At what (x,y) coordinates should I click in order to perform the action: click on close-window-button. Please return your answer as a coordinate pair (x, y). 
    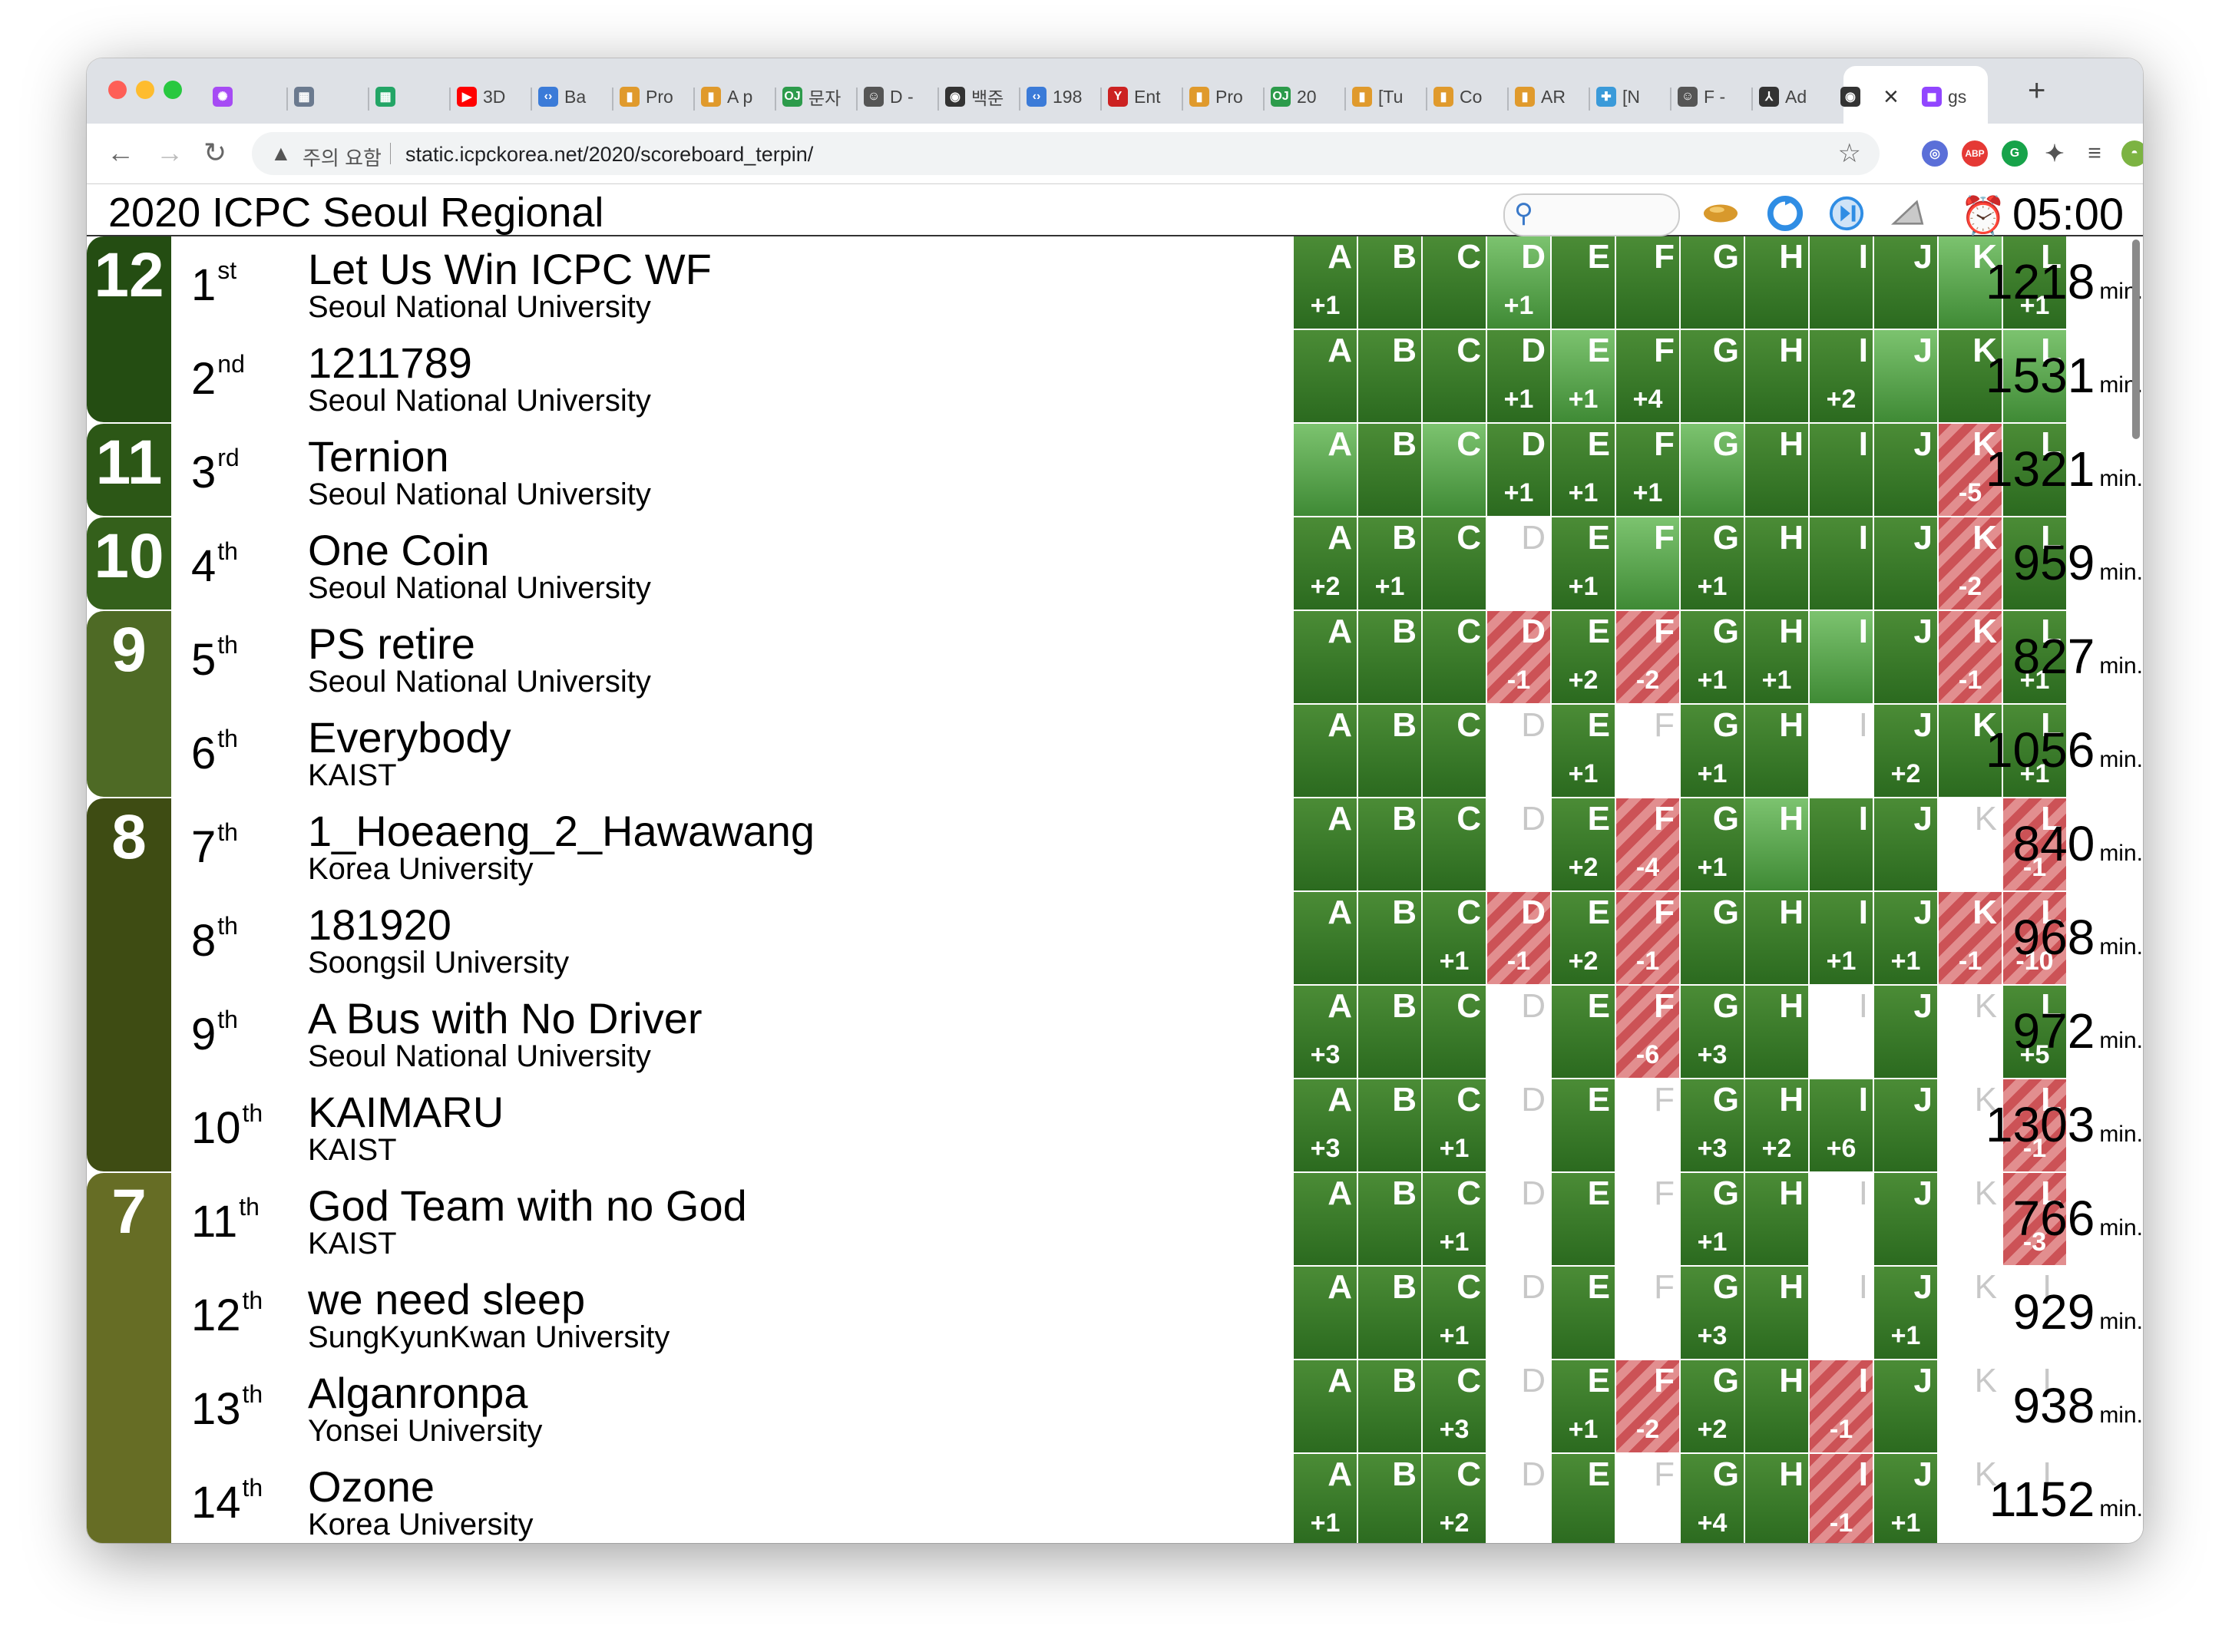
    Looking at the image, I should click on (117, 90).